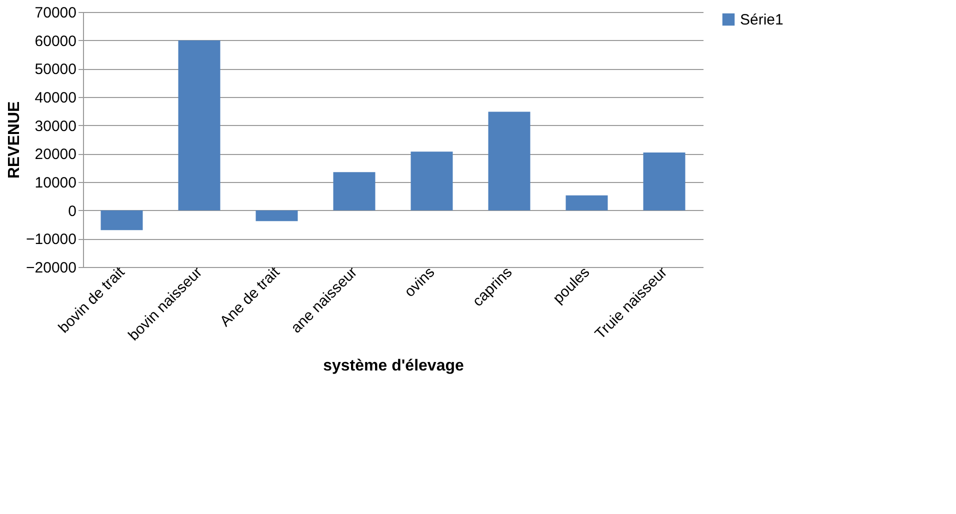 Image resolution: width=956 pixels, height=514 pixels. Describe the element at coordinates (72, 211) in the screenshot. I see `y-tick-label: 0` at that location.